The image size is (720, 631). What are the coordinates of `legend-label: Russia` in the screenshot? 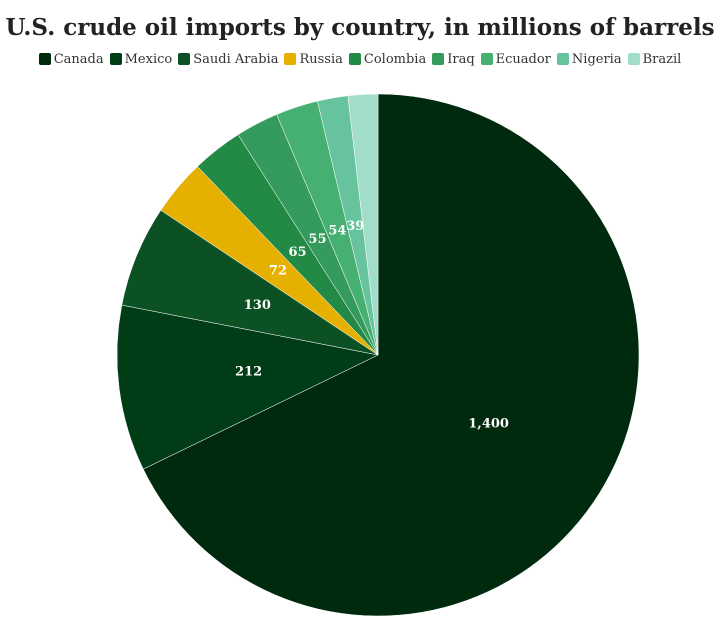 It's located at (321, 59).